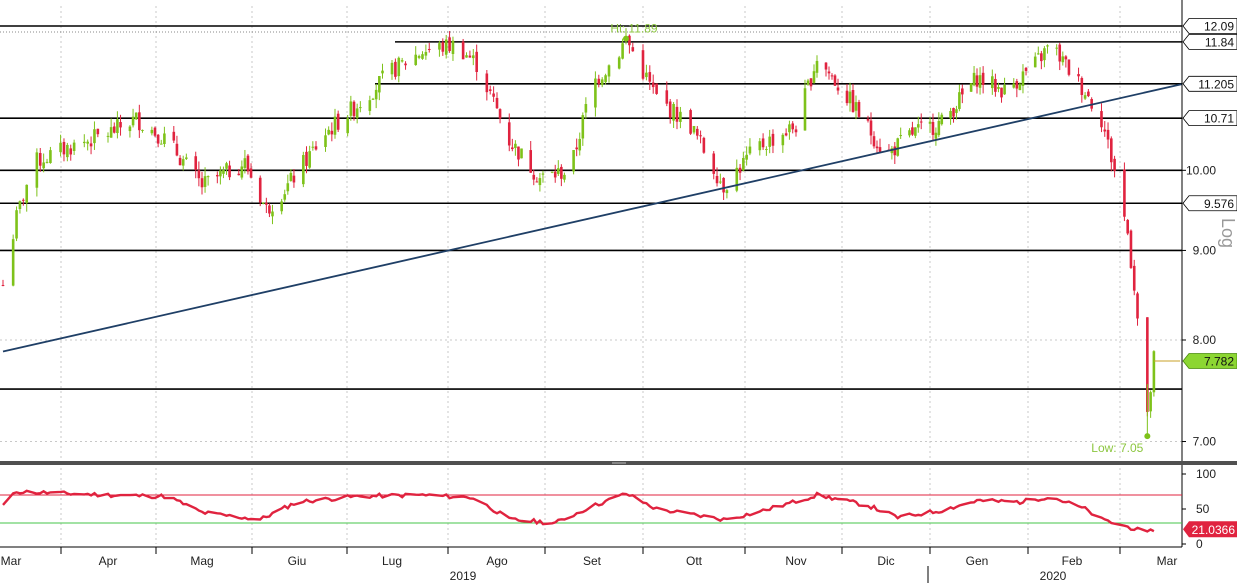 The height and width of the screenshot is (583, 1237). What do you see at coordinates (1201, 170) in the screenshot?
I see `y-tick-label: 10.00` at bounding box center [1201, 170].